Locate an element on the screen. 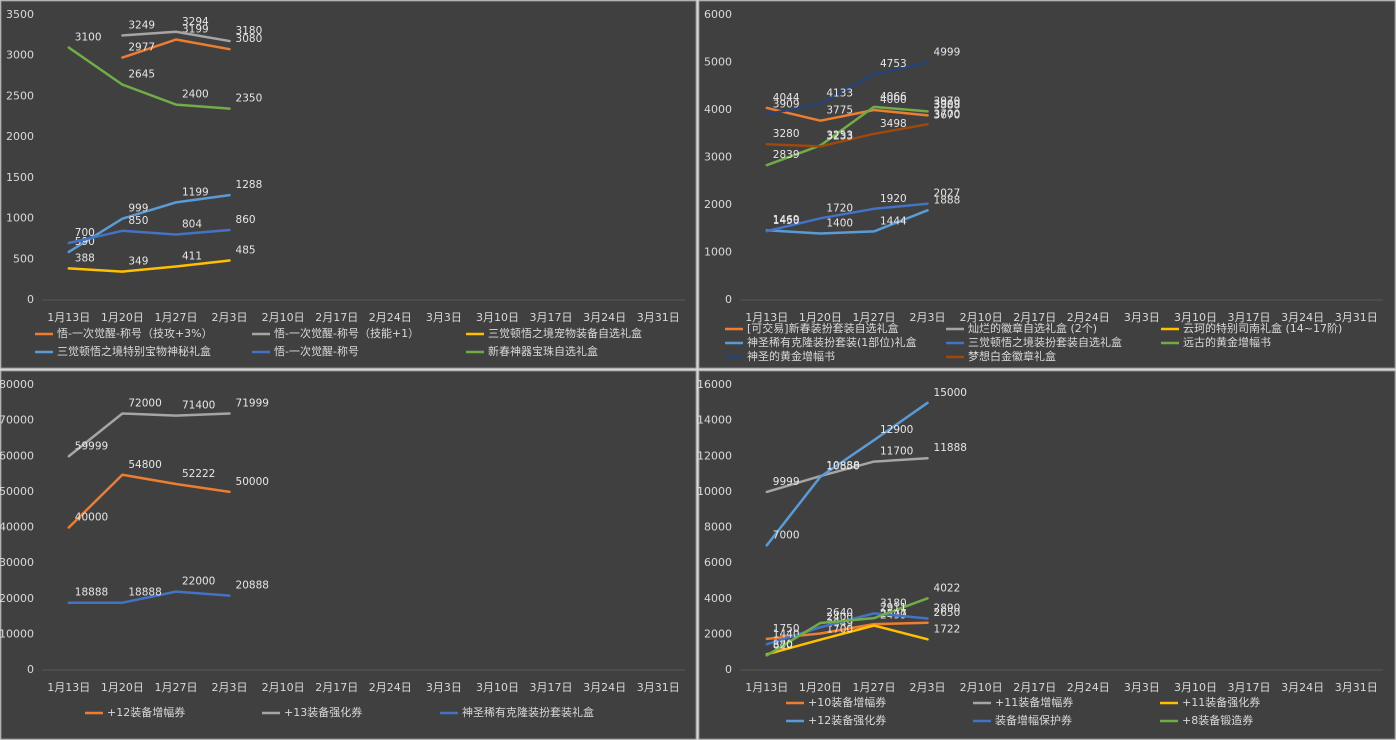 The height and width of the screenshot is (740, 1396). data-label: 3670 is located at coordinates (947, 116).